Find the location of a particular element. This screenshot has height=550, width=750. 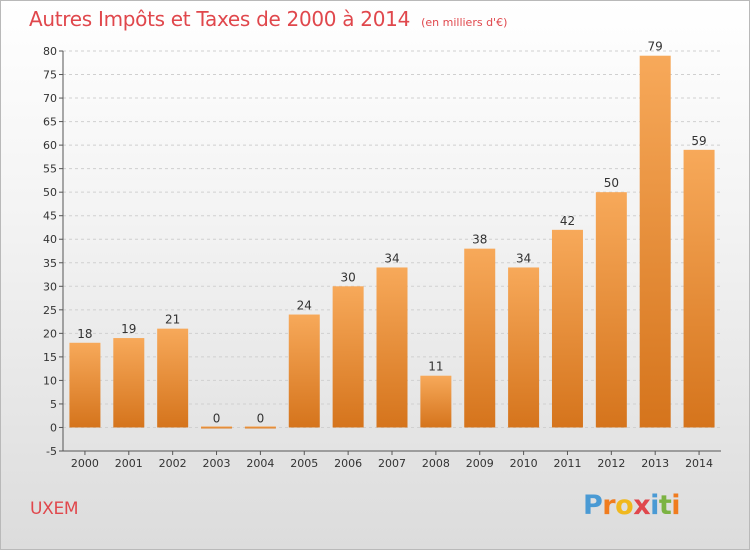

y-tick-label: 40 is located at coordinates (50, 239).